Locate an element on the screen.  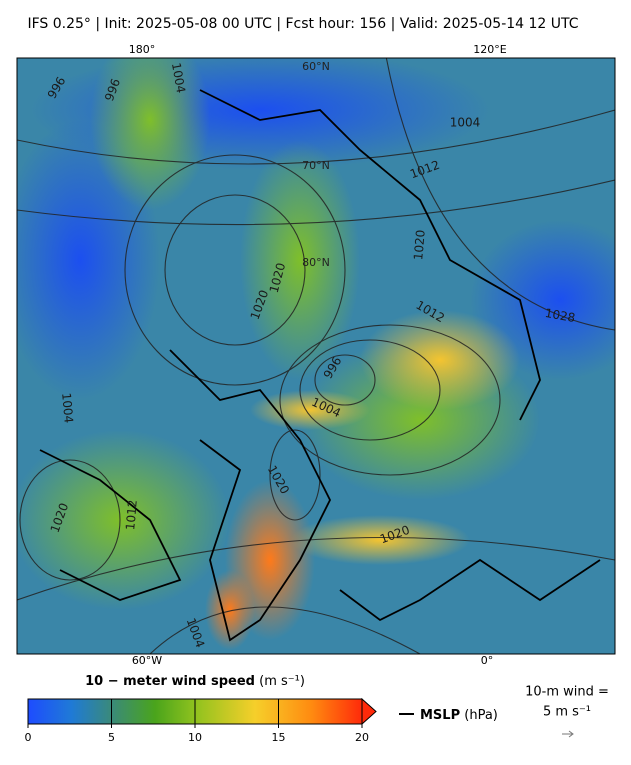
colorbar-tick-label: 20 is located at coordinates (362, 737).